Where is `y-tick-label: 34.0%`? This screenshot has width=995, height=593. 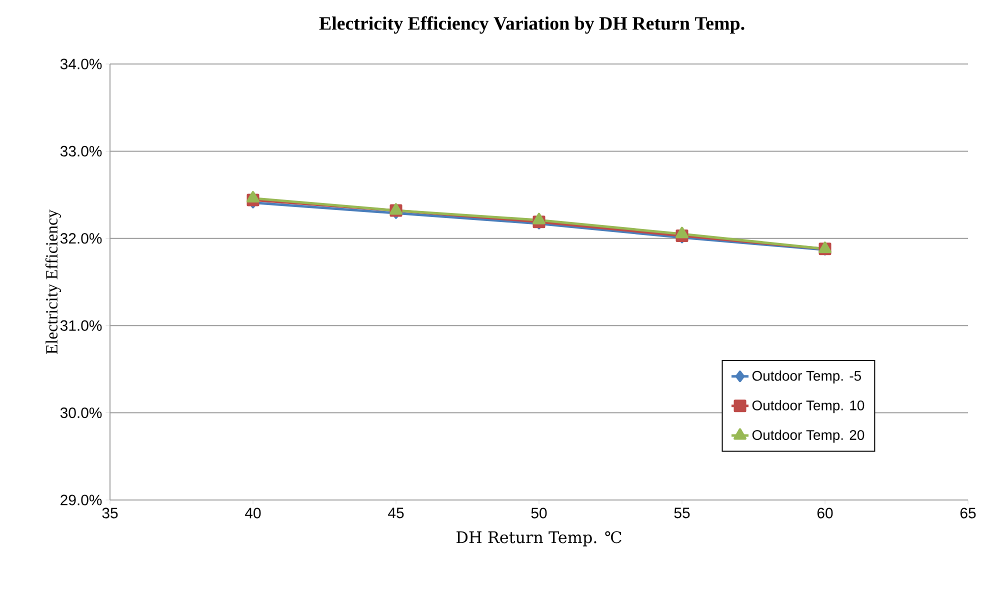 y-tick-label: 34.0% is located at coordinates (81, 64).